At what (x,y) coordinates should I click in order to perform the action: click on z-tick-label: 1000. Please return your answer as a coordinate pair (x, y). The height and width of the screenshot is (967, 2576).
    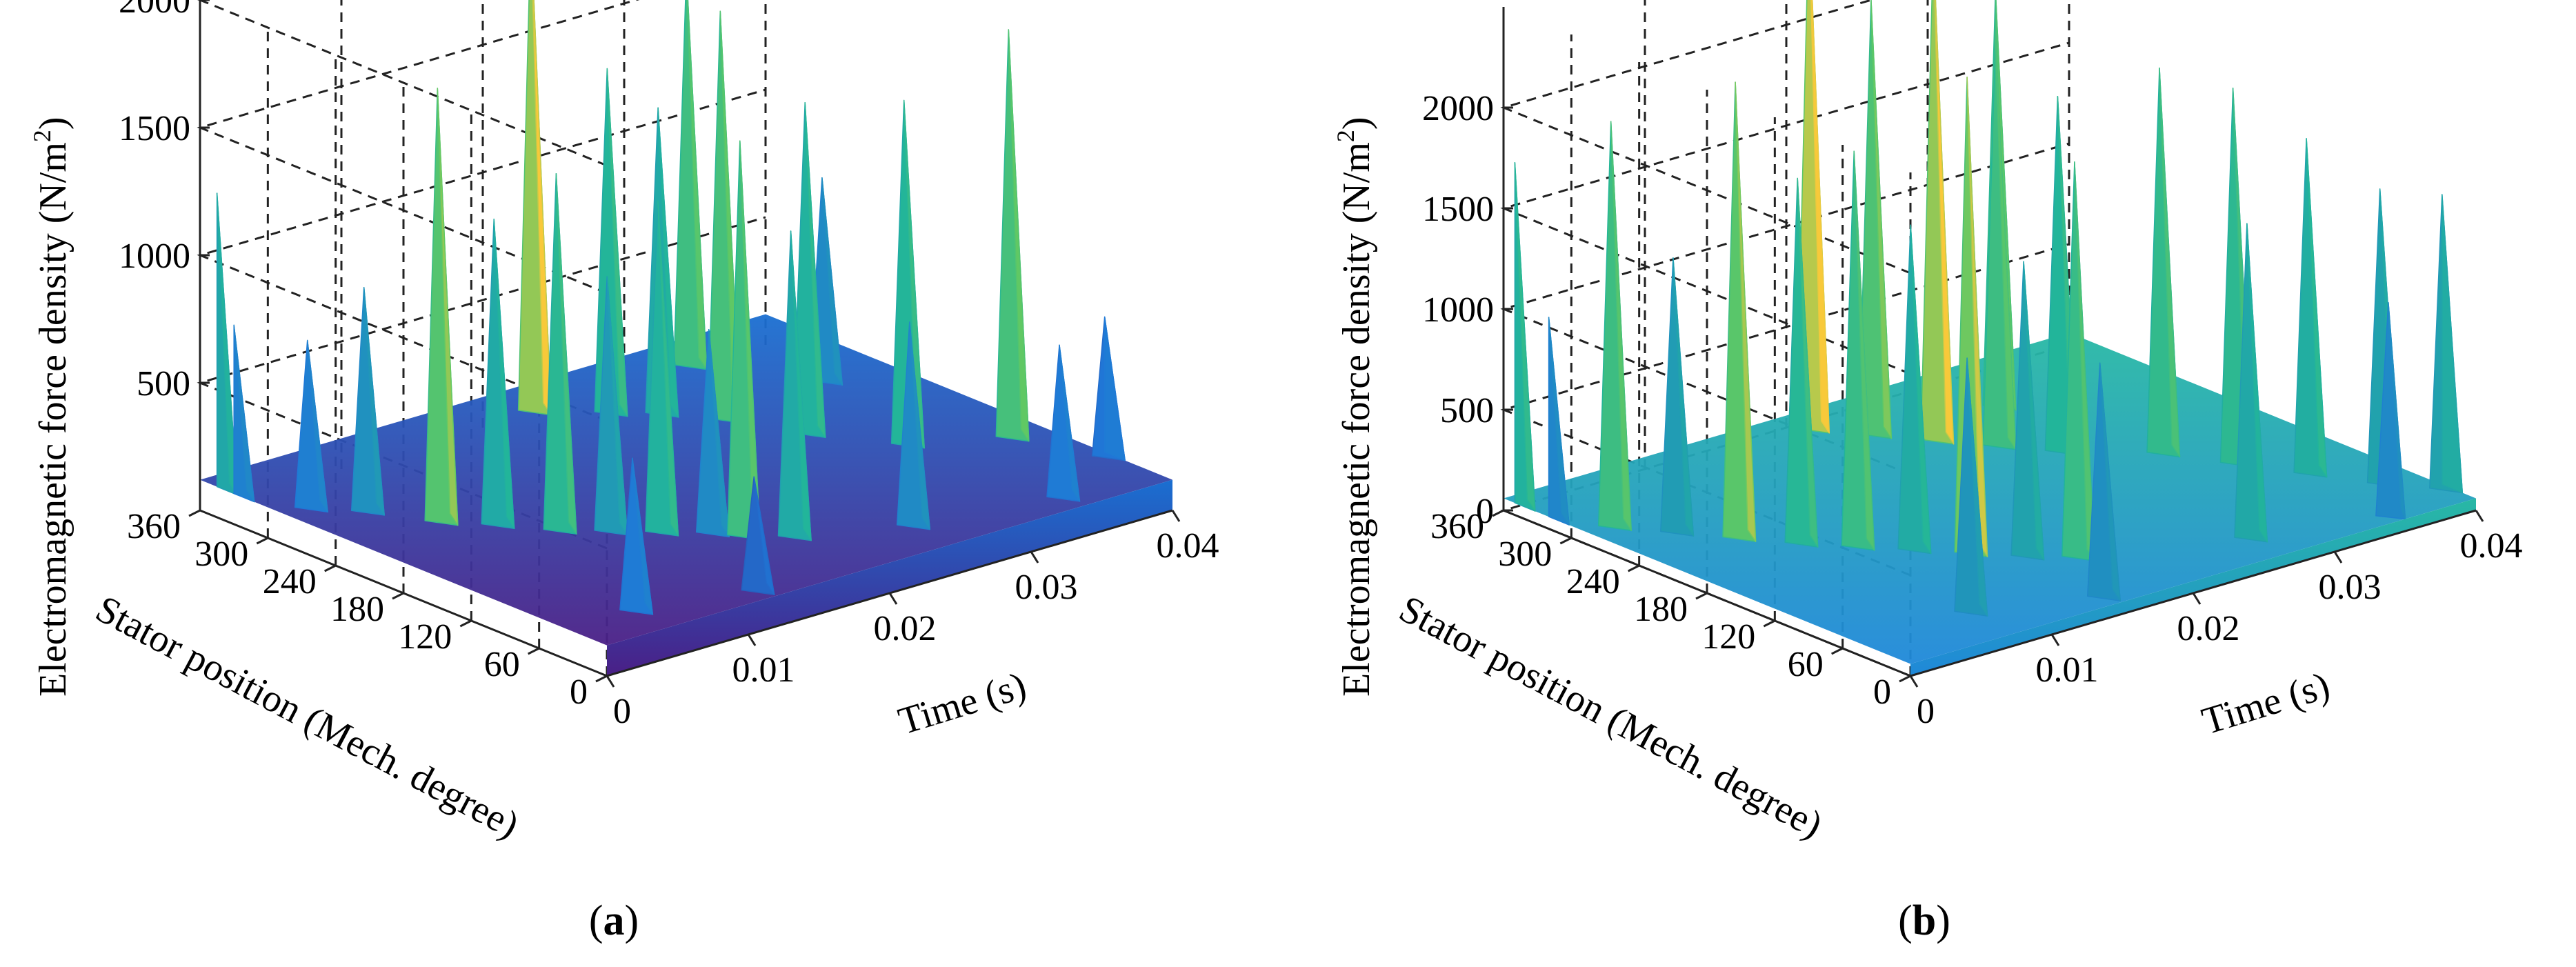
    Looking at the image, I should click on (1458, 310).